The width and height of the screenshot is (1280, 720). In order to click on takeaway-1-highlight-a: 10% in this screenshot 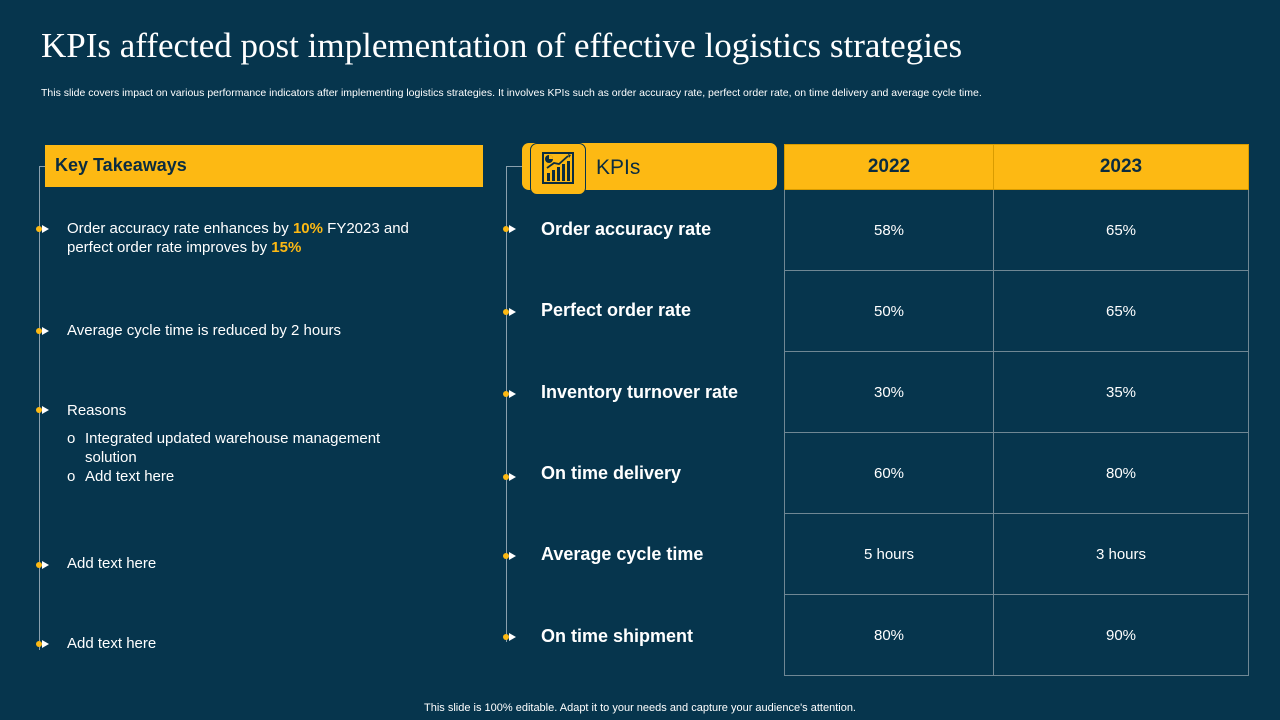, I will do `click(307, 228)`.